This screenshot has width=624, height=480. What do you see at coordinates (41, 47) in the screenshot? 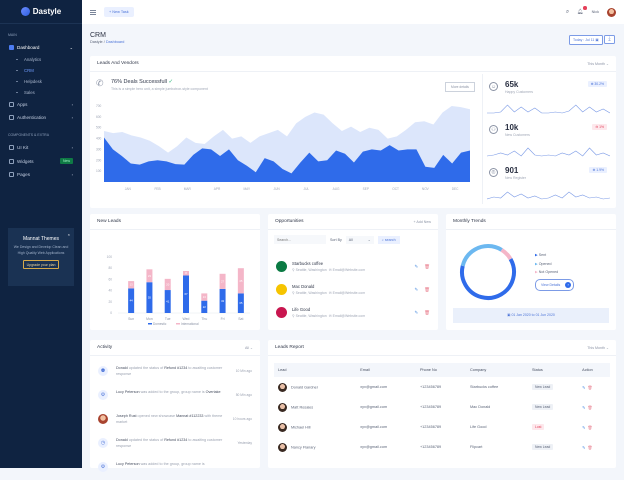
I see `sidebar-item-dashboard: Dashboard ⌄` at bounding box center [41, 47].